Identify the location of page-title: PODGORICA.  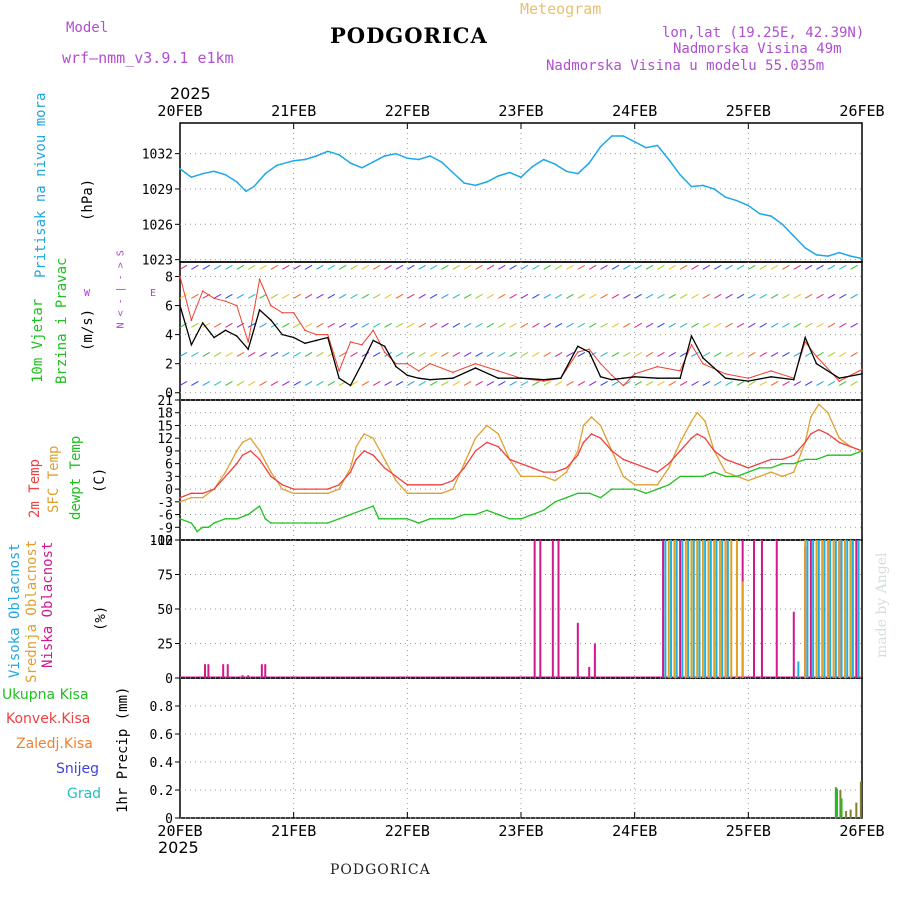
(409, 35).